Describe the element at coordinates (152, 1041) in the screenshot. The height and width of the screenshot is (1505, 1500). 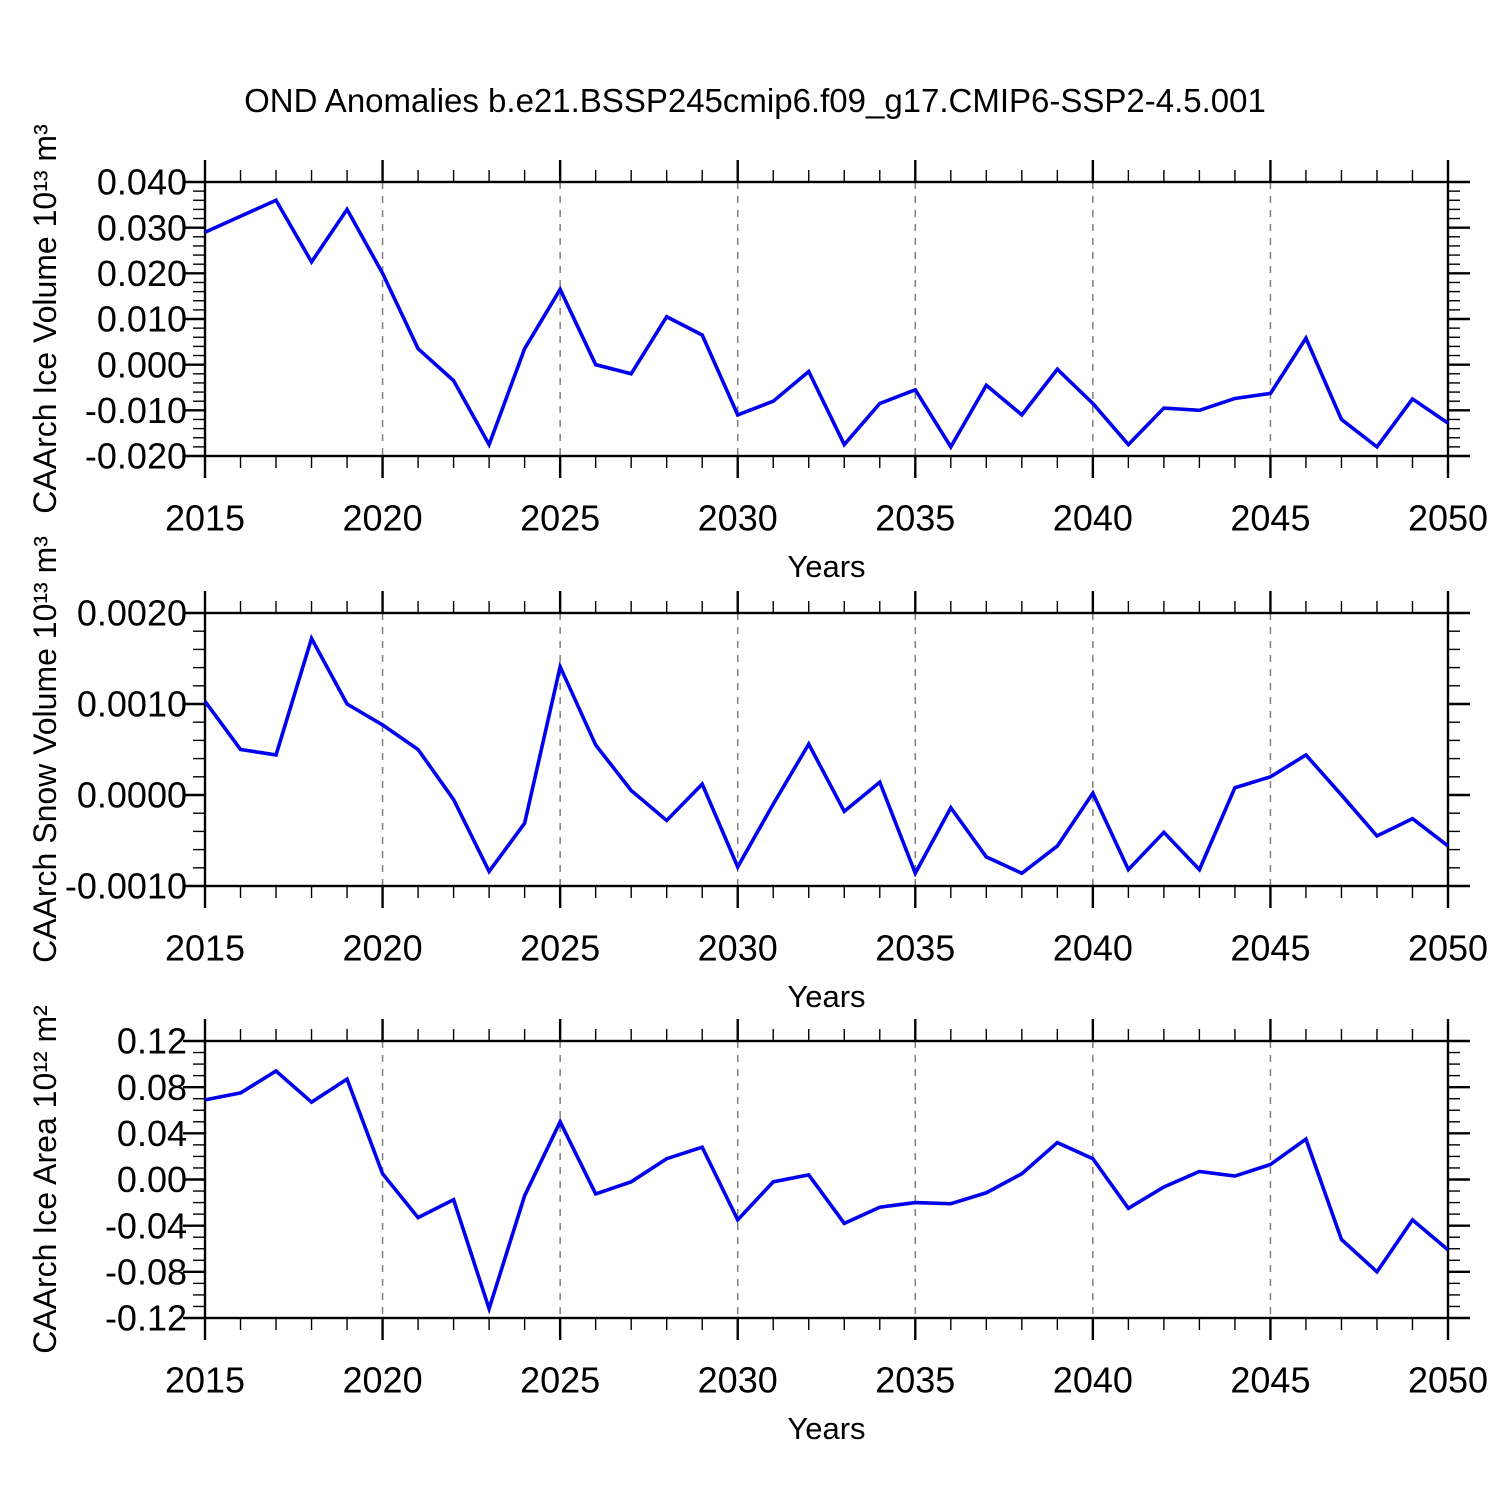
I see `y-tick-label: 0.12` at that location.